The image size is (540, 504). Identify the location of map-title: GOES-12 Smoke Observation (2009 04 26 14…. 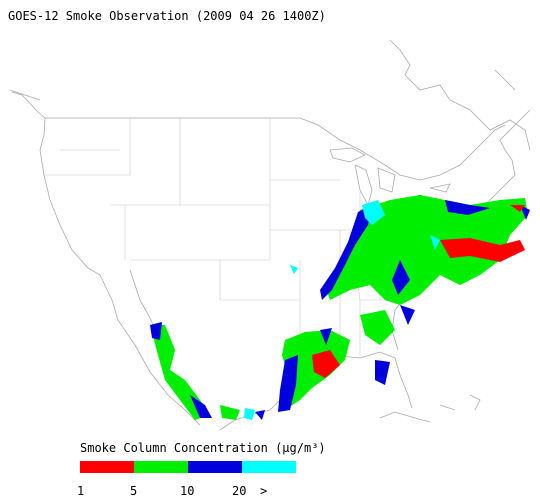
(167, 16).